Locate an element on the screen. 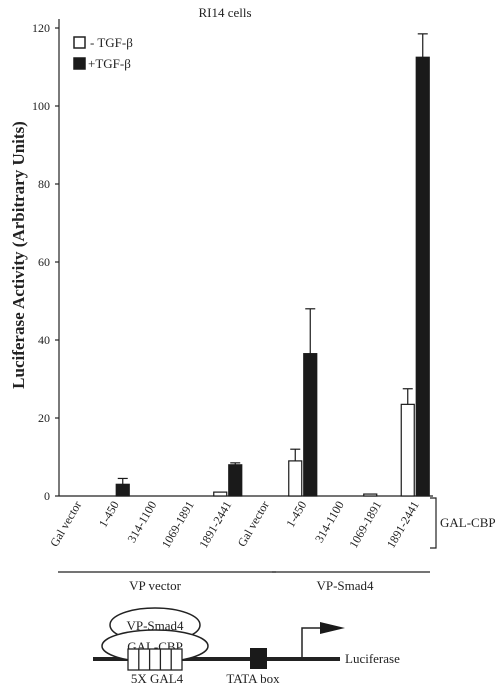 This screenshot has width=500, height=687. y-tick-label: 40 is located at coordinates (44, 340).